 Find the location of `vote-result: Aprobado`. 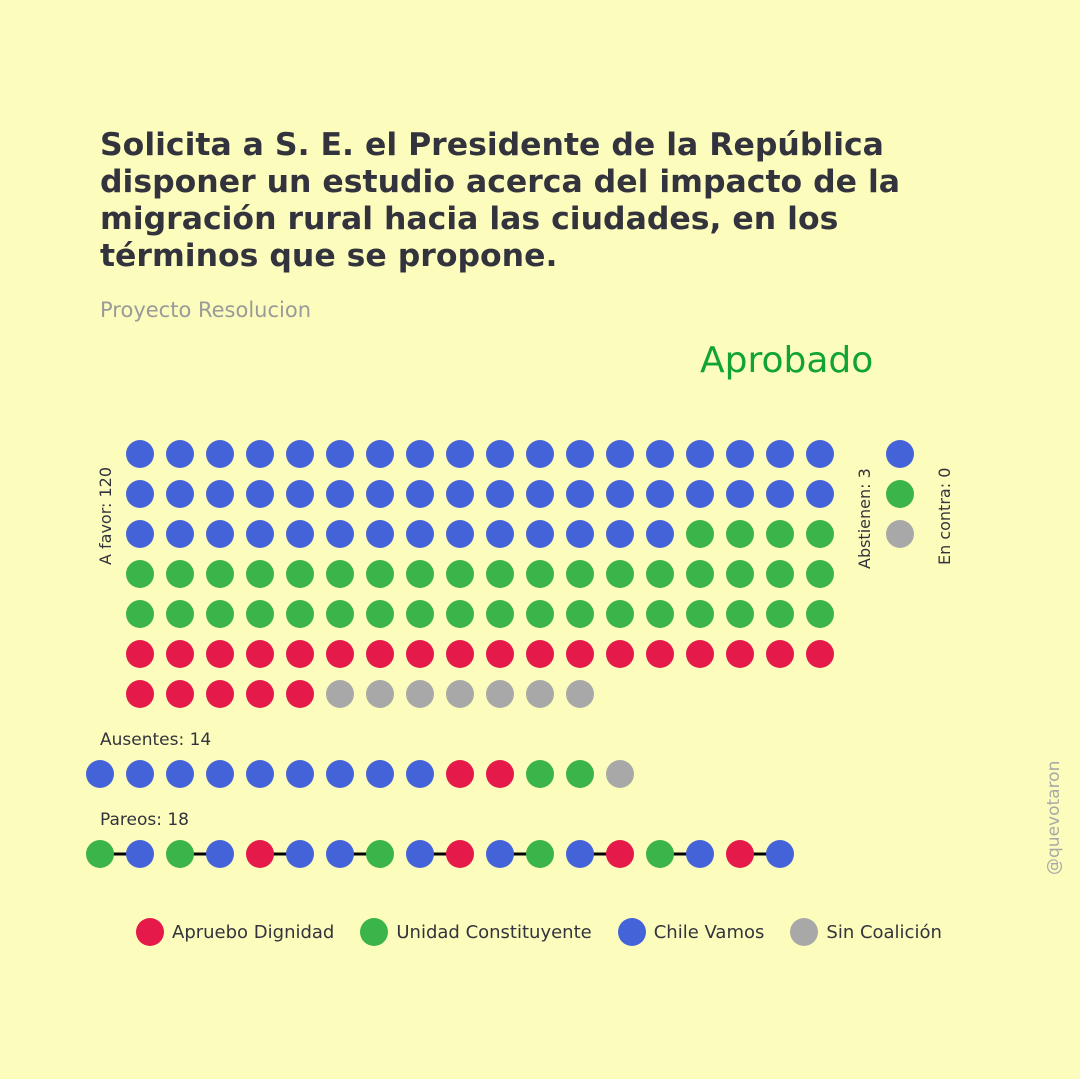

vote-result: Aprobado is located at coordinates (787, 360).